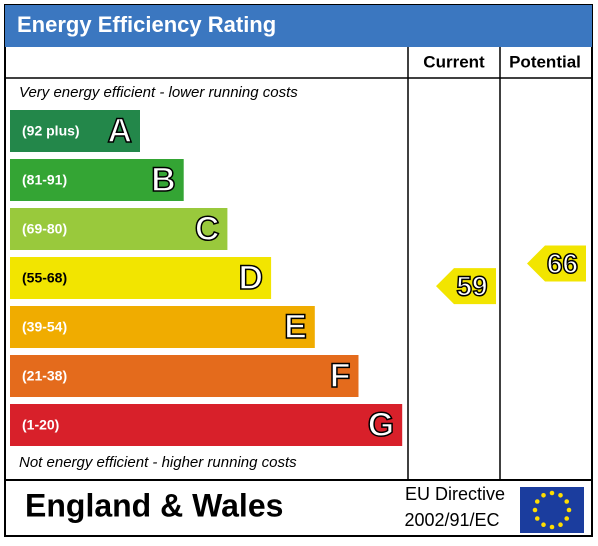  Describe the element at coordinates (451, 520) in the screenshot. I see `directive: 2002/91/EC` at that location.